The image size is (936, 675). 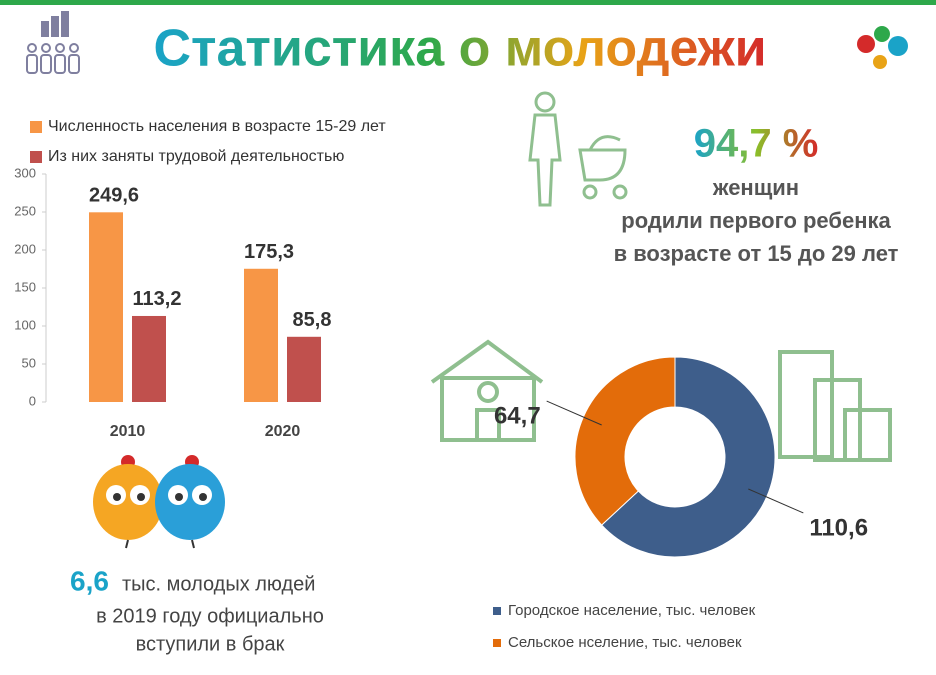 What do you see at coordinates (756, 220) in the screenshot?
I see `women-text: родили первого ребенка` at bounding box center [756, 220].